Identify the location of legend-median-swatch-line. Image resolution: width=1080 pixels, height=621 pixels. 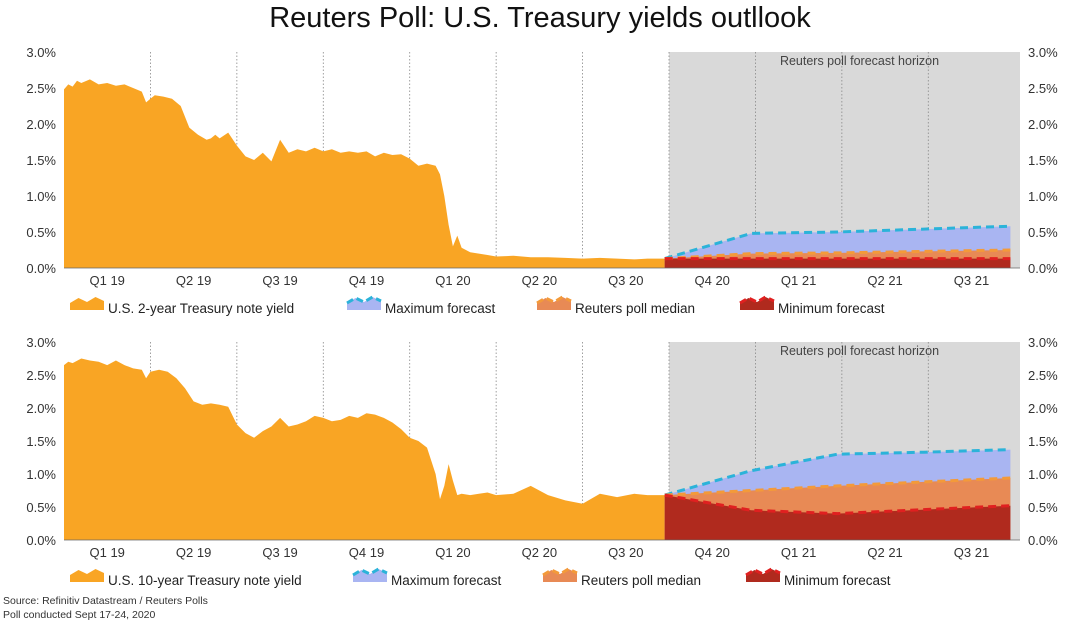
(554, 300).